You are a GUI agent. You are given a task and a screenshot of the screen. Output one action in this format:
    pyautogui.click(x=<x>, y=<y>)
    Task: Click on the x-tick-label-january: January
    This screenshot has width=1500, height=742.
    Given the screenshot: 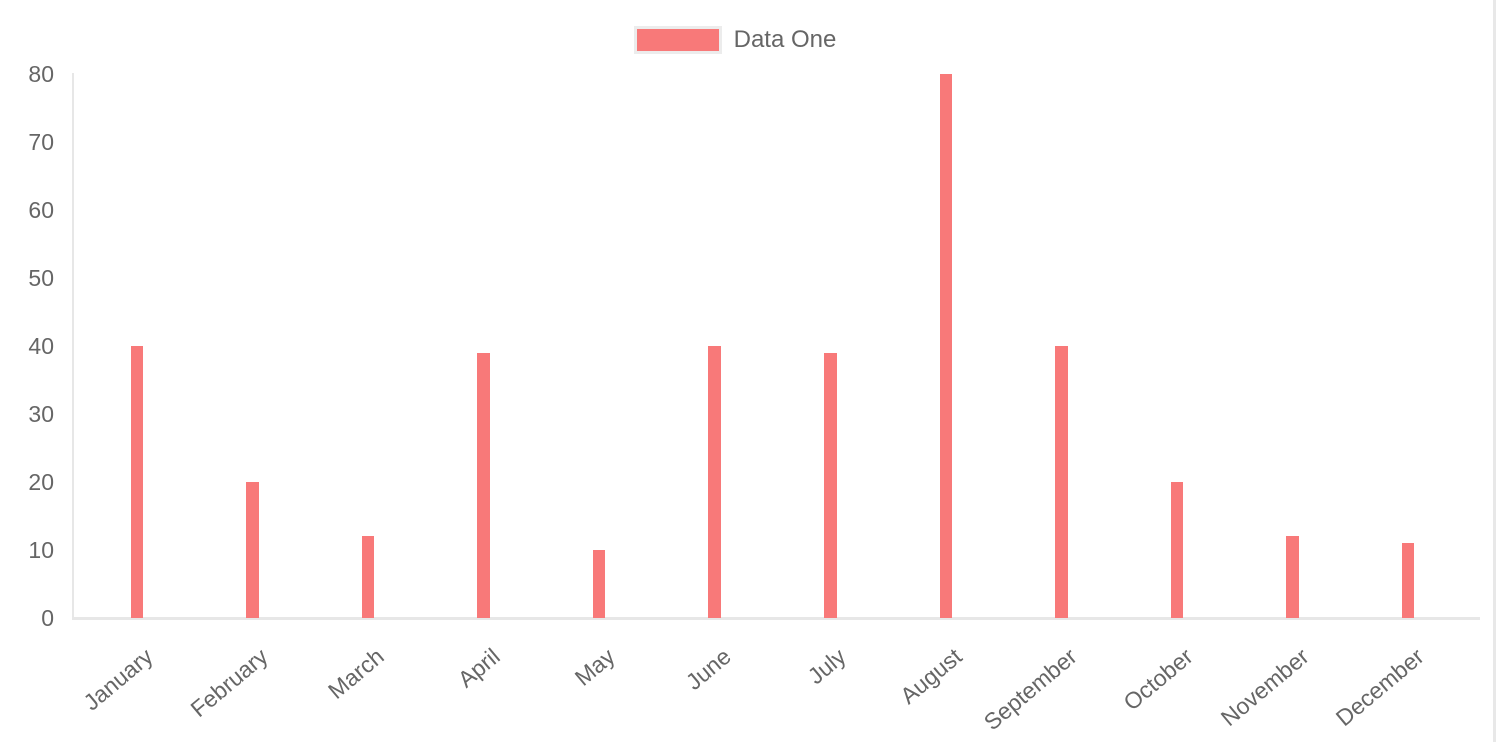 What is the action you would take?
    pyautogui.click(x=118, y=679)
    